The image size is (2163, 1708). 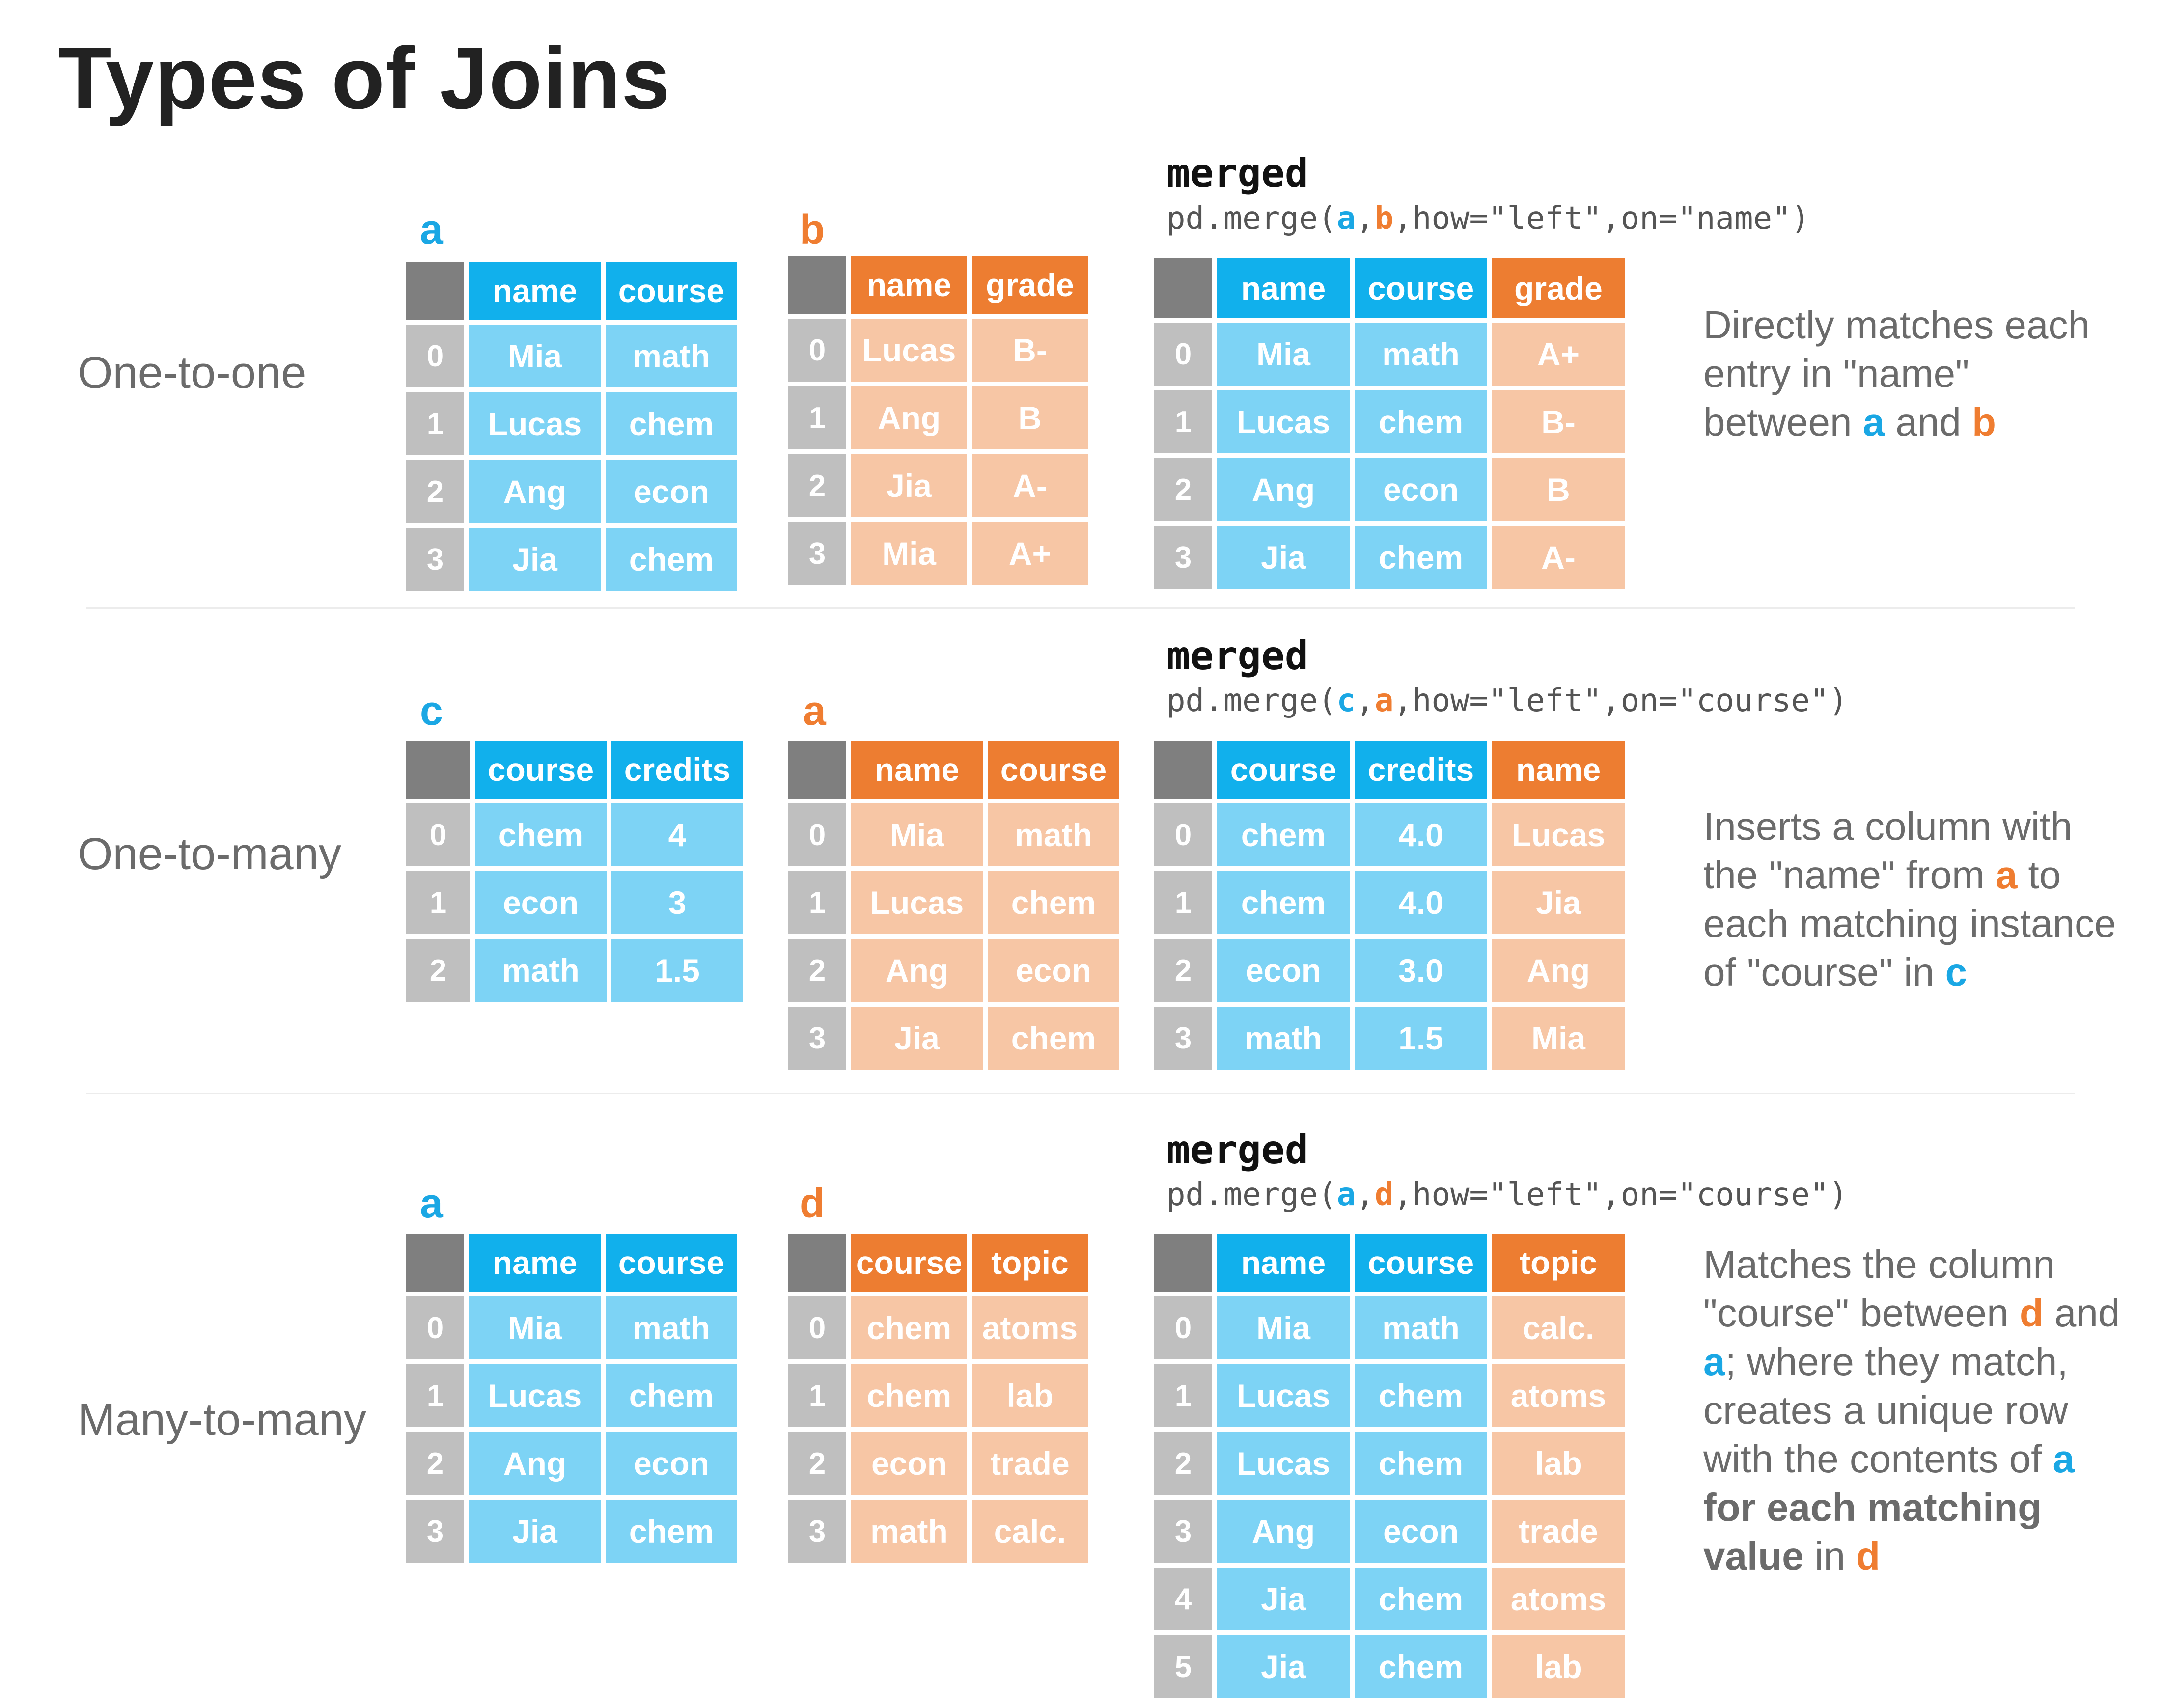 I want to click on description-text: entry in "name", so click(x=1836, y=373).